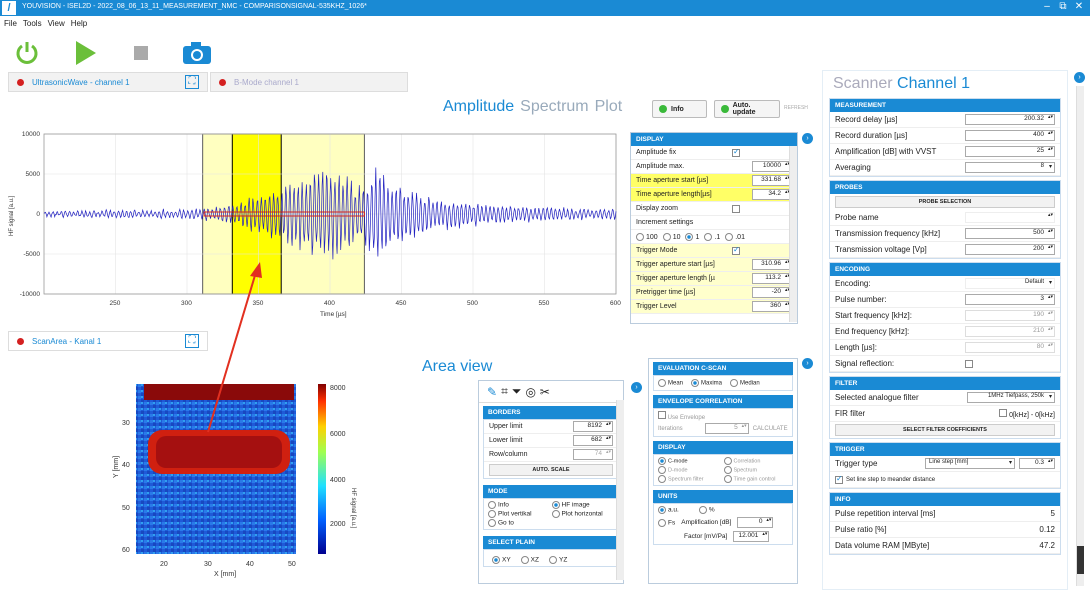  I want to click on stop-button, so click(141, 53).